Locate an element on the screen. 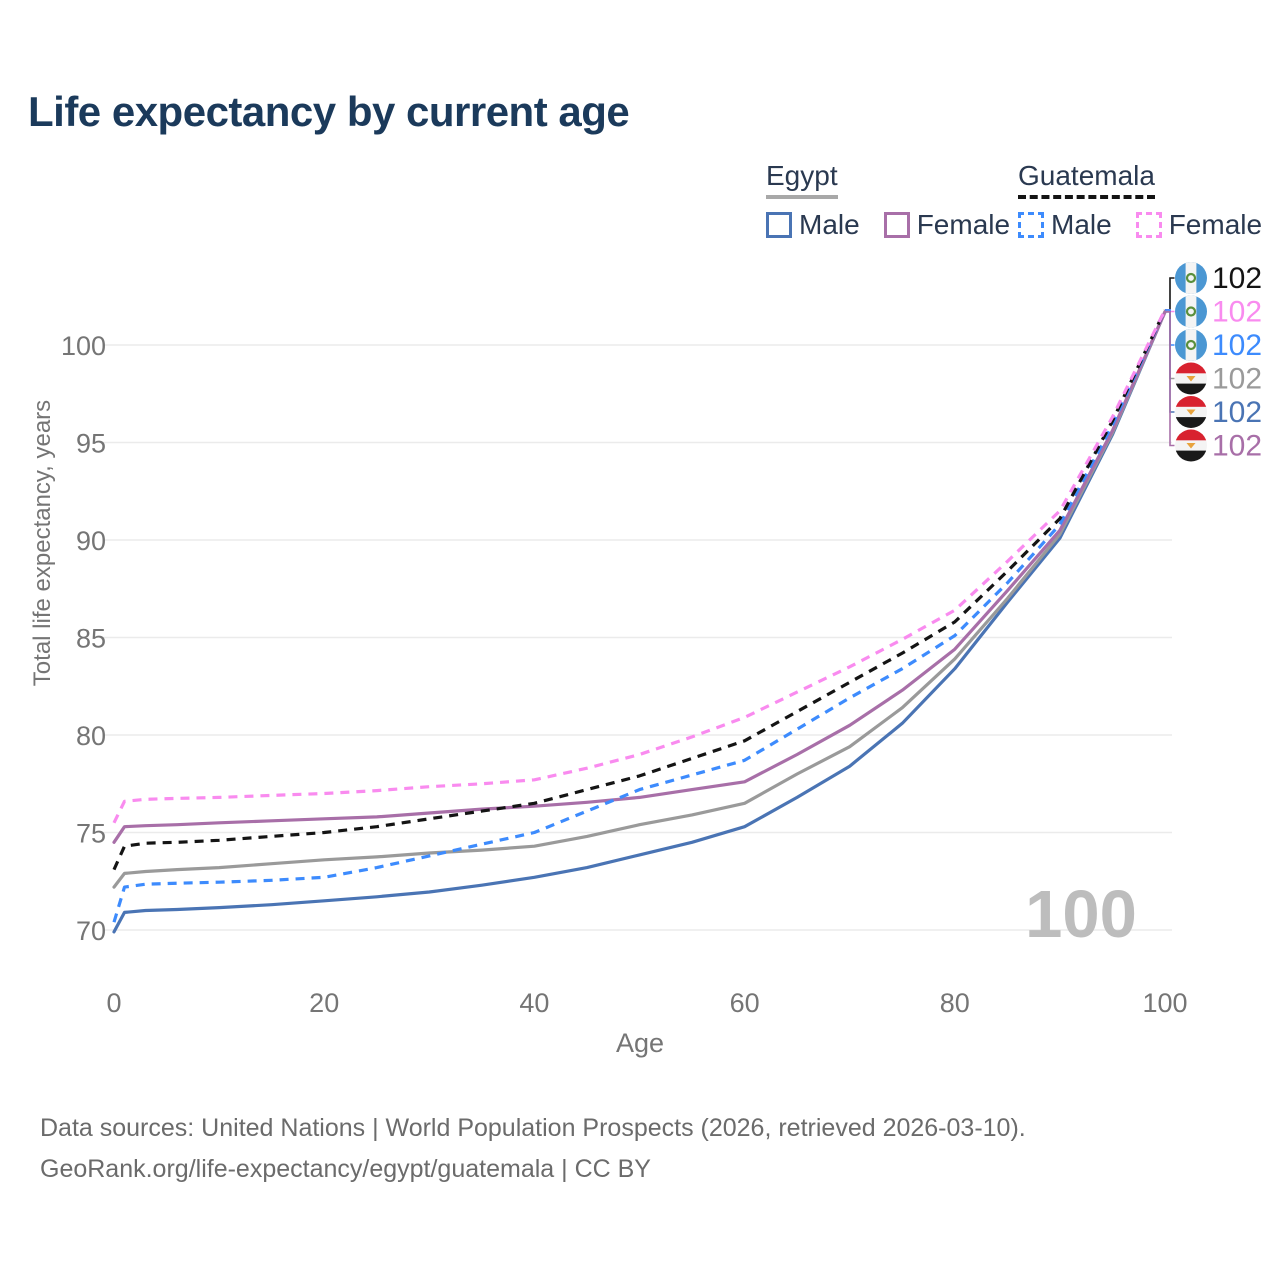 The height and width of the screenshot is (1280, 1280). legend-item-guatemala-female: Female is located at coordinates (1199, 225).